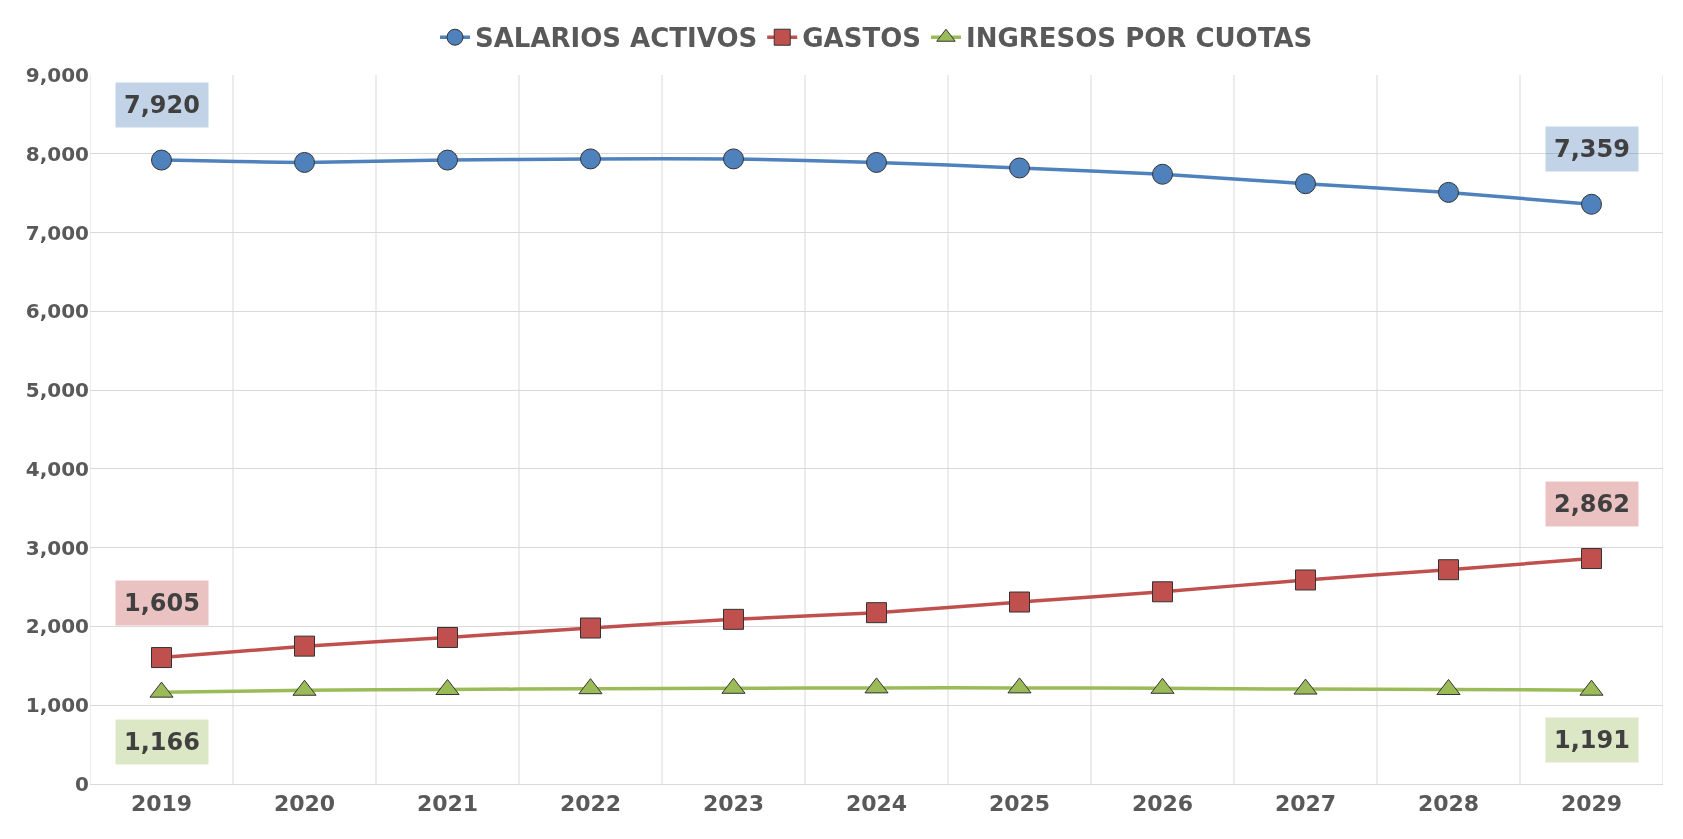 The image size is (1683, 839). Describe the element at coordinates (616, 38) in the screenshot. I see `legend-label: SALARIOS ACTIVOS` at that location.